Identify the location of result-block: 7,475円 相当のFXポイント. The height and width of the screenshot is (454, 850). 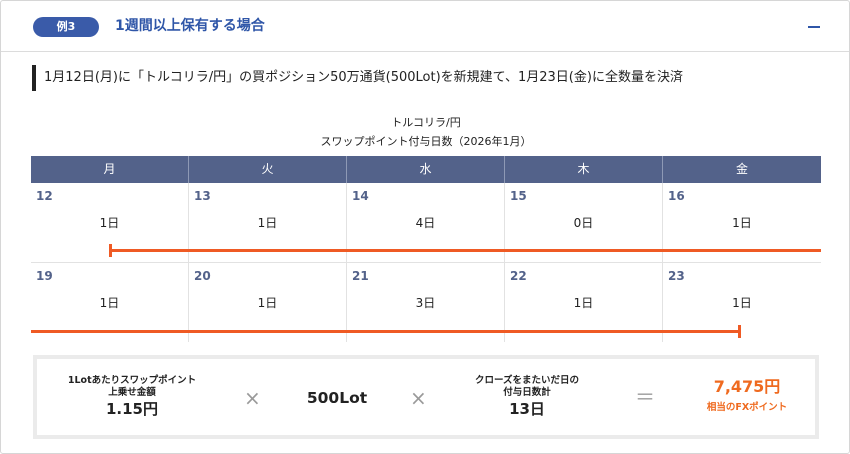
(747, 395).